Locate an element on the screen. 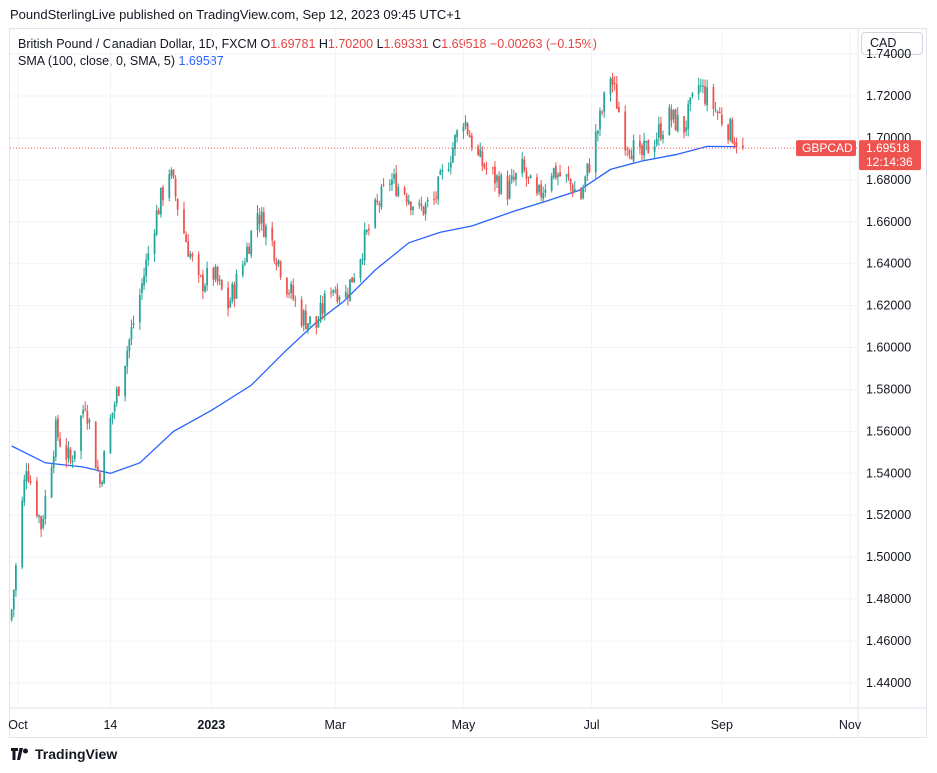  high-label: H is located at coordinates (323, 44).